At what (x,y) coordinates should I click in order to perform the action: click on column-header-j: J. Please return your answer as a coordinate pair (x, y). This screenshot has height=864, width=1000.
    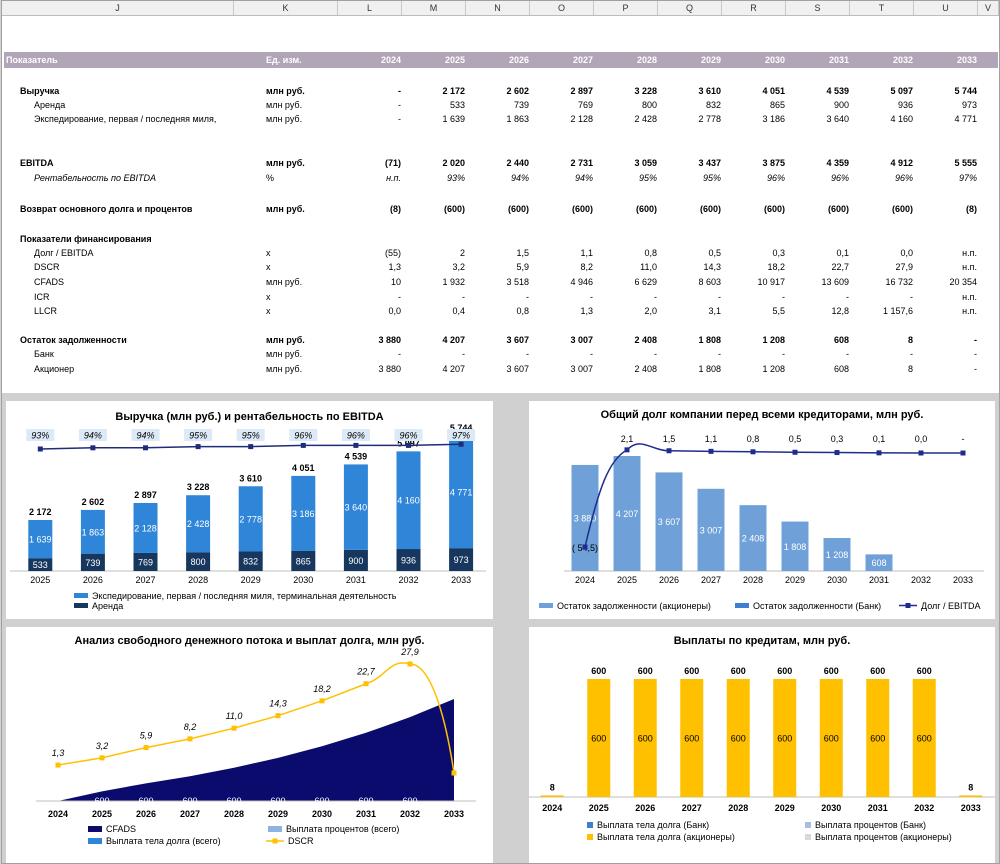
    Looking at the image, I should click on (118, 8).